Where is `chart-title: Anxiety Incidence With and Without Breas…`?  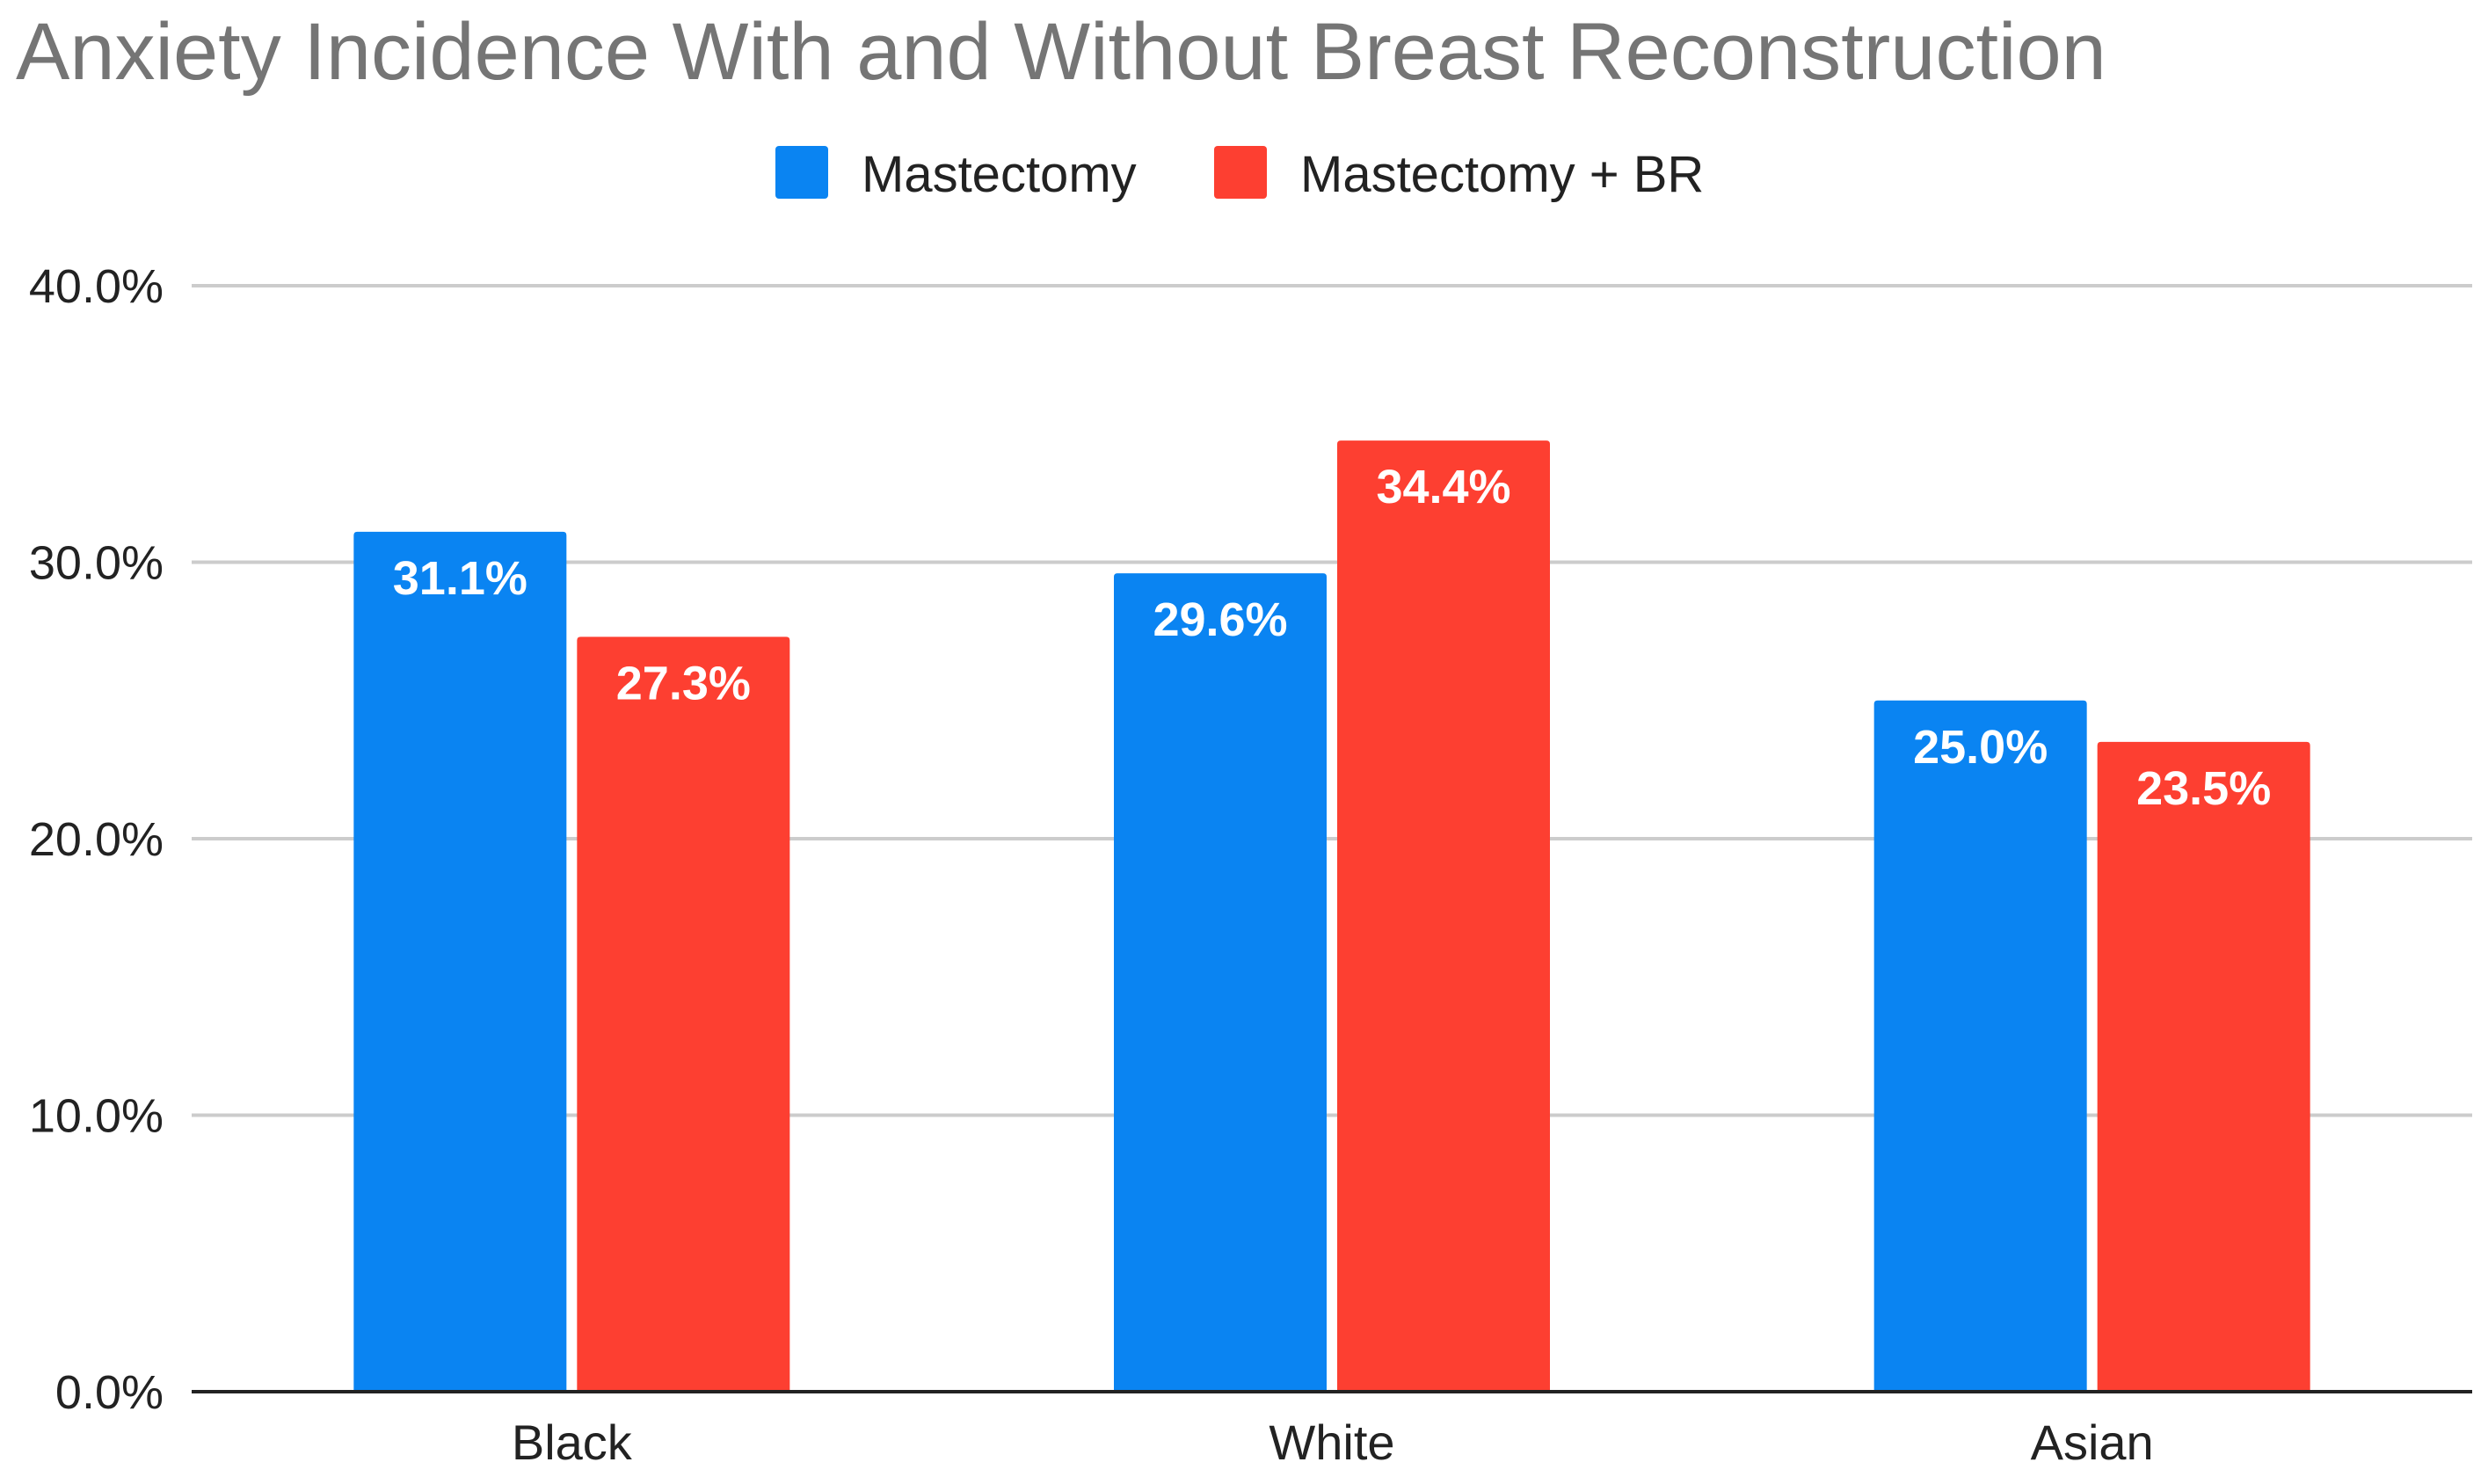 chart-title: Anxiety Incidence With and Without Breas… is located at coordinates (1061, 52).